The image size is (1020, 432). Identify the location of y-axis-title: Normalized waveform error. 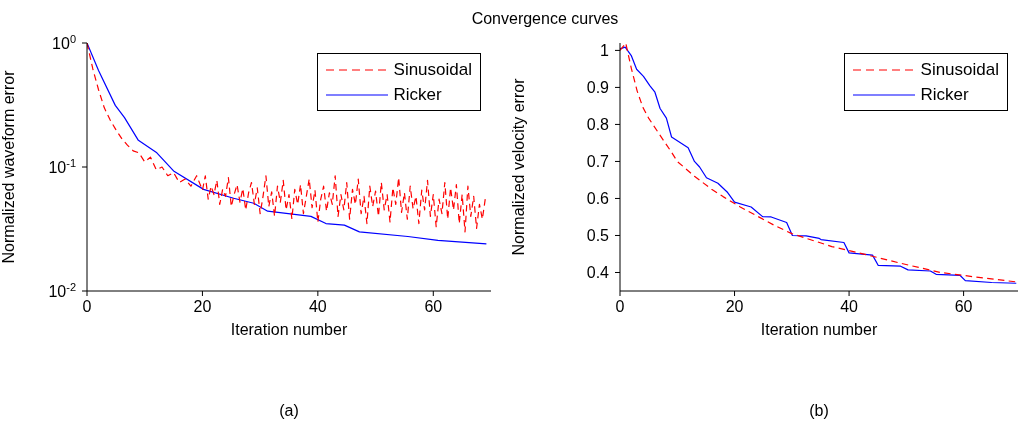
(8, 166).